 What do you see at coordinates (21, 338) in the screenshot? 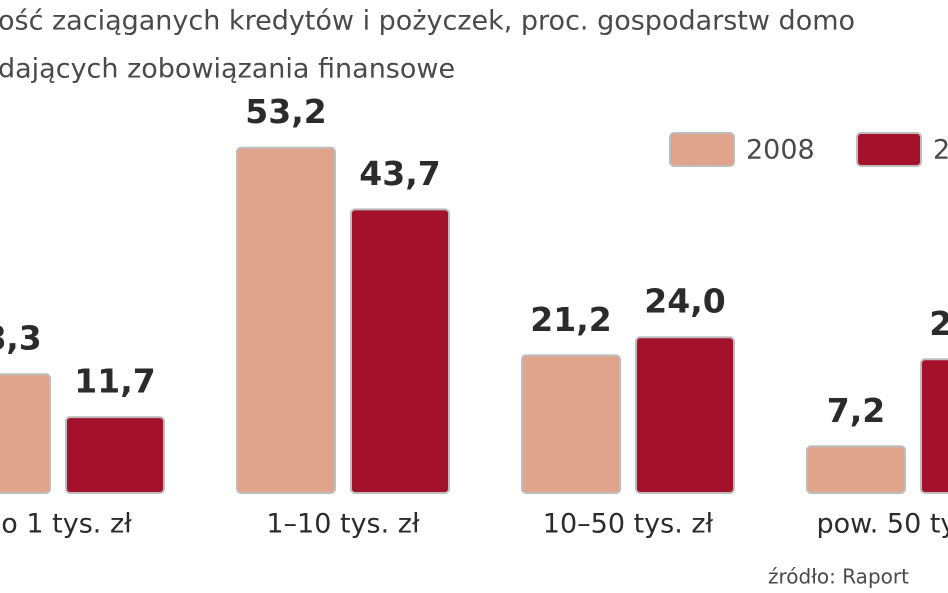
I see `value-label: 18,3` at bounding box center [21, 338].